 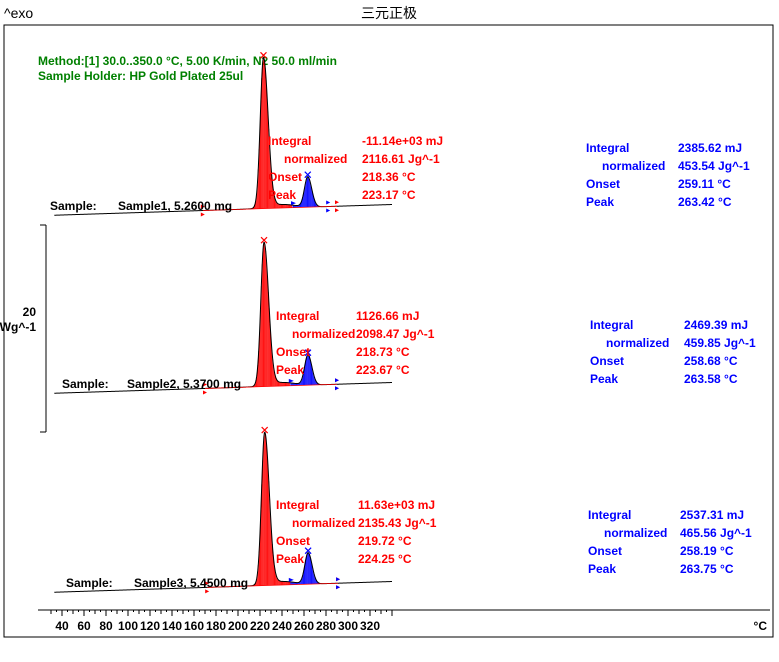 What do you see at coordinates (704, 184) in the screenshot?
I see `peak2-value-onset: 259.11 °C` at bounding box center [704, 184].